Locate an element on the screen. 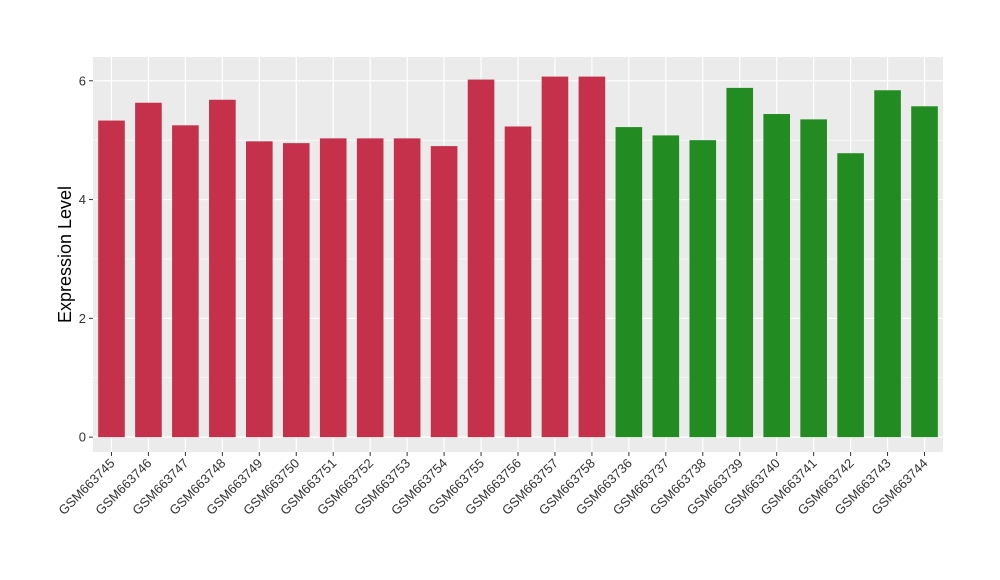 The height and width of the screenshot is (580, 1000). y-tick-label: 6 is located at coordinates (82, 80).